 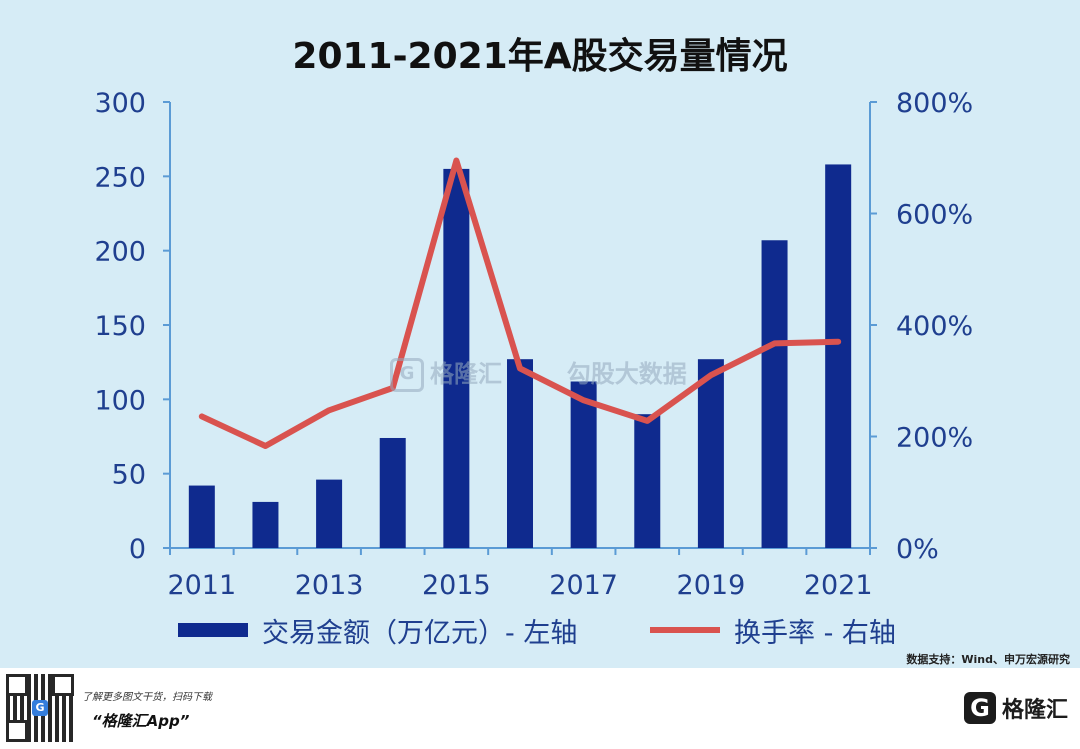 What do you see at coordinates (583, 585) in the screenshot?
I see `x-axis-tick-label: 2017` at bounding box center [583, 585].